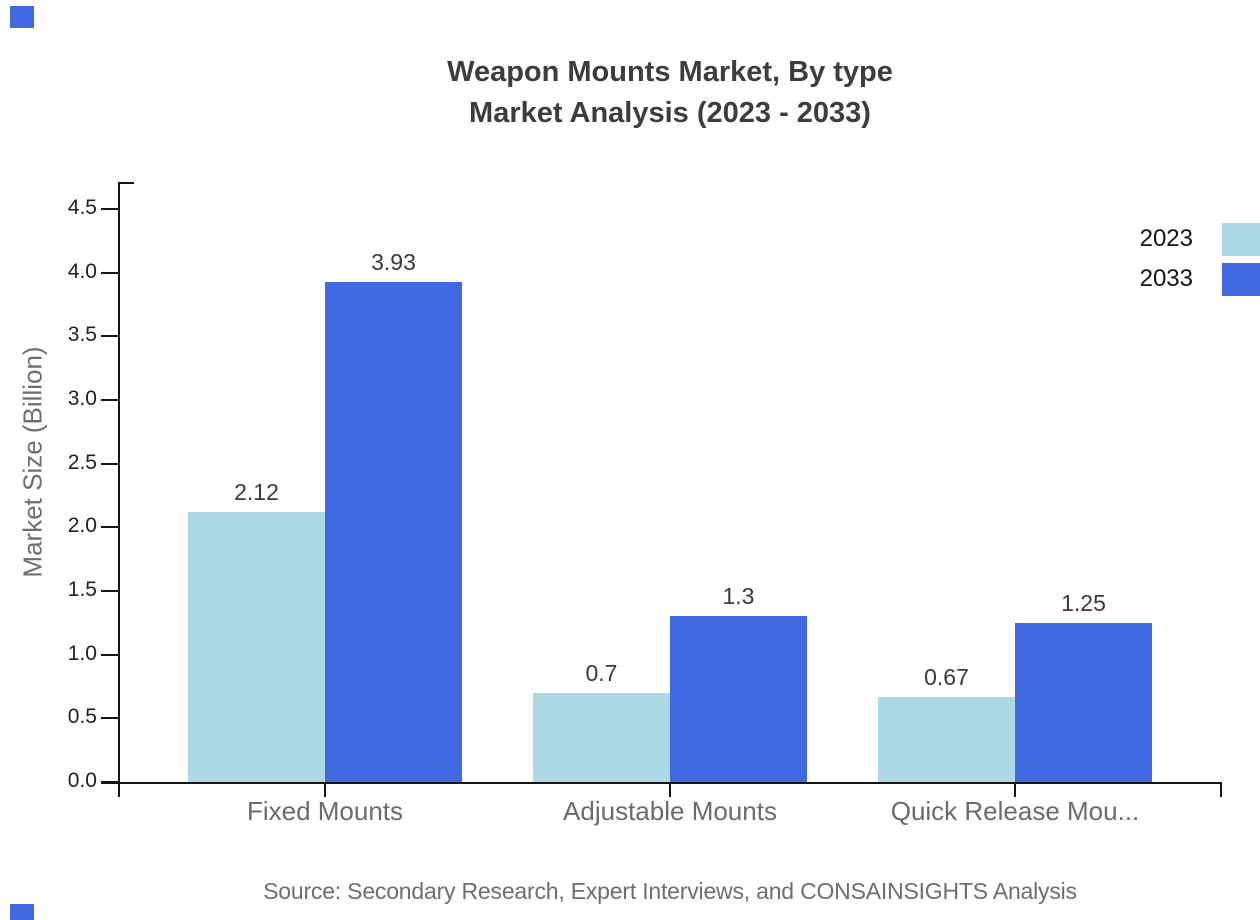 This screenshot has width=1260, height=920. What do you see at coordinates (738, 596) in the screenshot?
I see `bar-value-2033: 1.3` at bounding box center [738, 596].